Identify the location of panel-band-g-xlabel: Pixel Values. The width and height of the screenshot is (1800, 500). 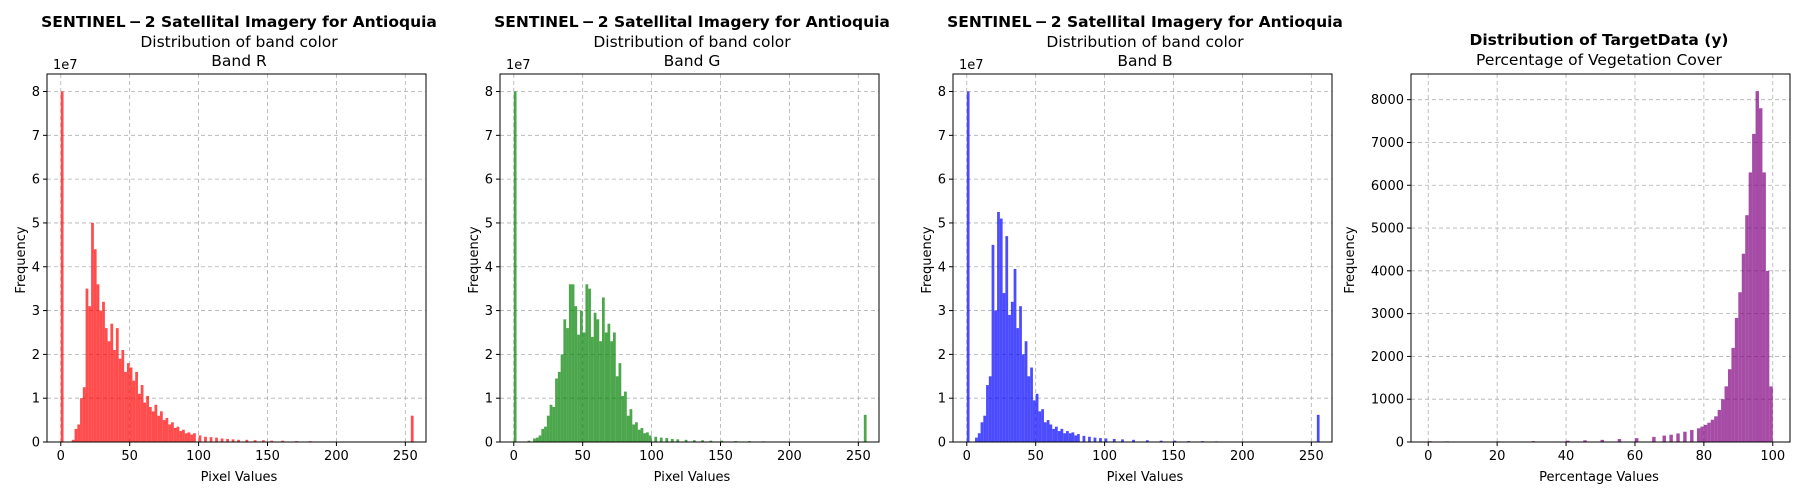
(692, 477).